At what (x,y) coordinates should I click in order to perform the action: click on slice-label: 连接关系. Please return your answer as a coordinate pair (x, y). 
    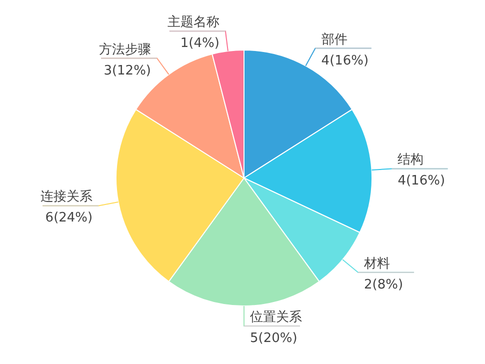
    Looking at the image, I should click on (66, 197).